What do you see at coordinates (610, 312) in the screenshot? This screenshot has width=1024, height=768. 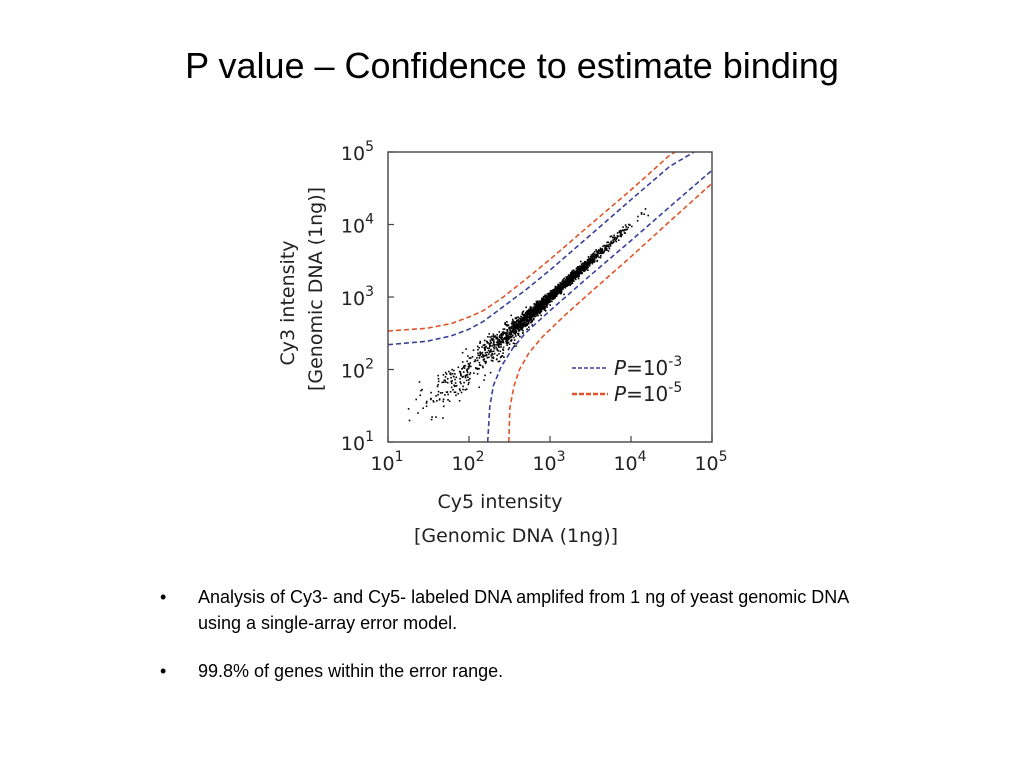 I see `threshold-curve` at bounding box center [610, 312].